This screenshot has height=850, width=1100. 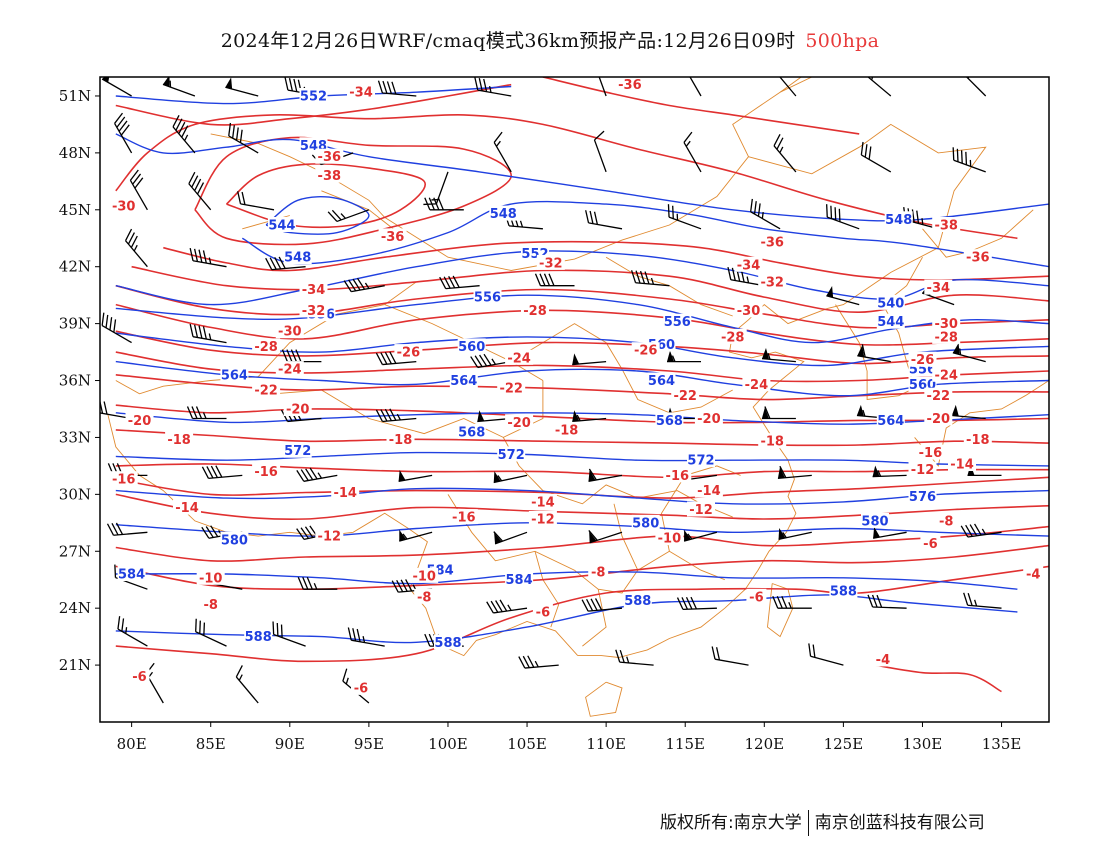 I want to click on temperature-label: -6, so click(x=930, y=544).